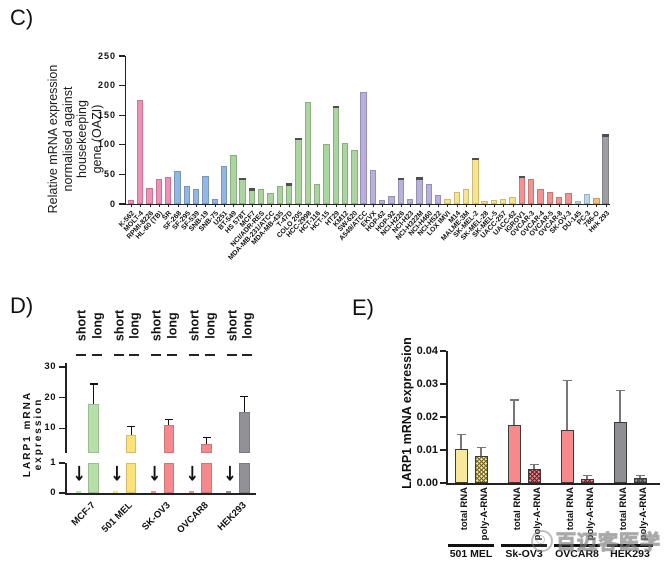 The height and width of the screenshot is (573, 667). Describe the element at coordinates (191, 492) in the screenshot. I see `d-bar-short-OVCAR8` at that location.